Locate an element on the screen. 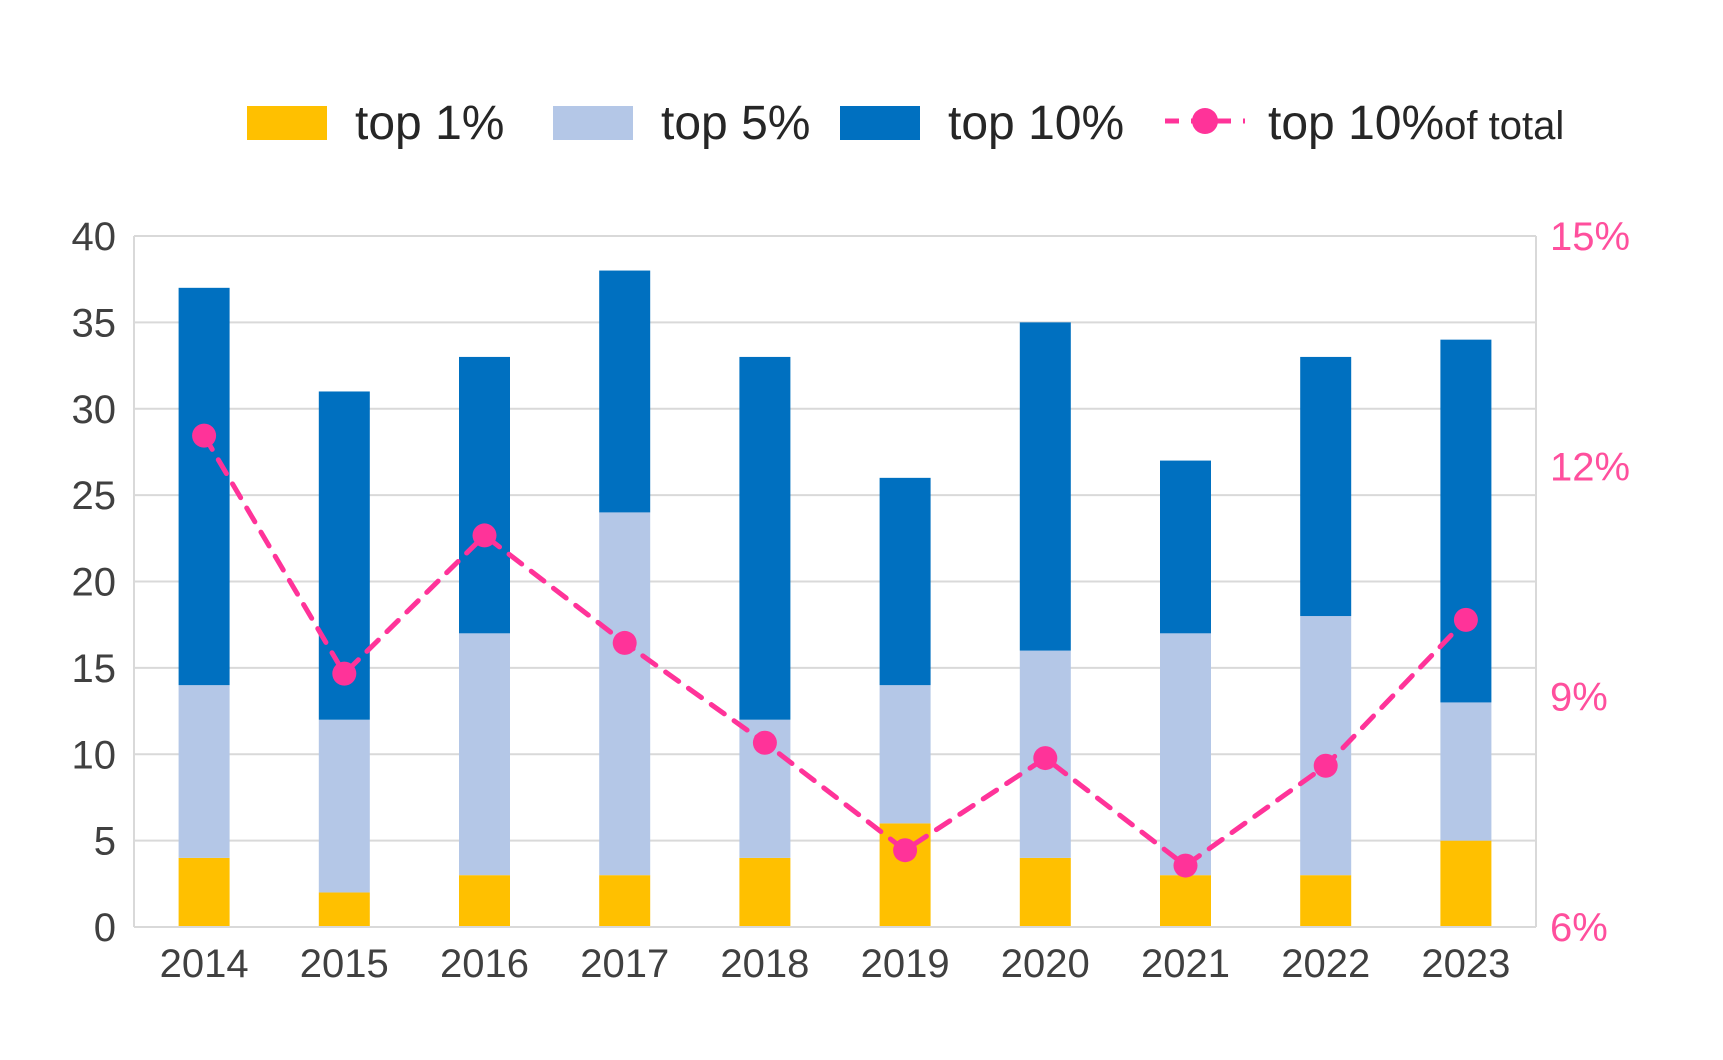 The width and height of the screenshot is (1723, 1060). point-2023 is located at coordinates (1465, 619).